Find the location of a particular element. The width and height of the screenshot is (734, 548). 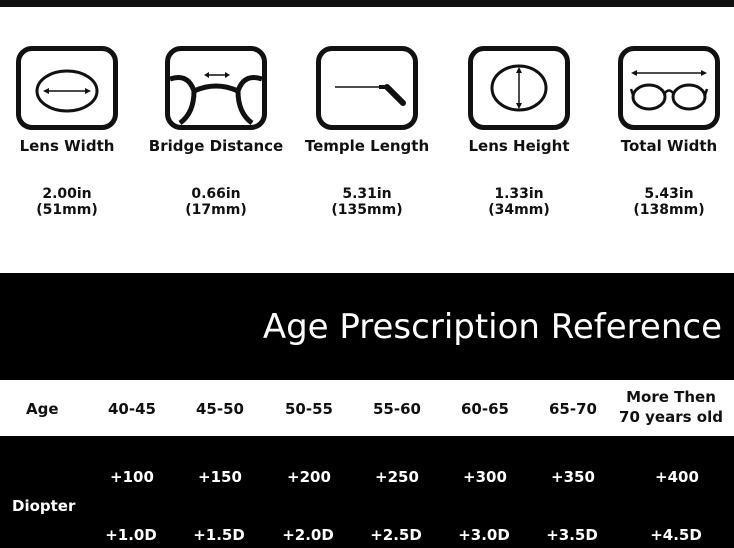

diopter-value: +250 is located at coordinates (397, 477).